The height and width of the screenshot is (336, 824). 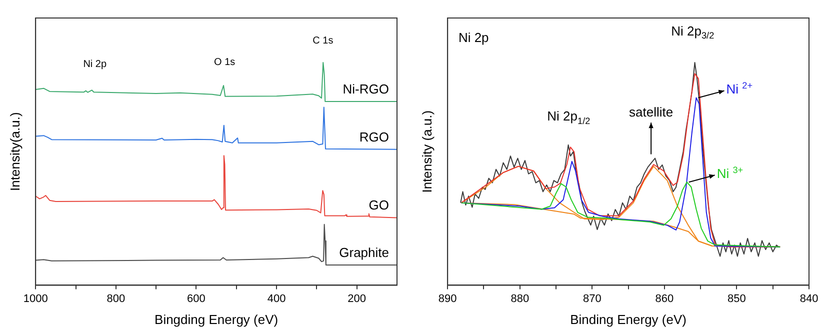 What do you see at coordinates (216, 319) in the screenshot?
I see `x-axis-title: Bingding Energy (eV)` at bounding box center [216, 319].